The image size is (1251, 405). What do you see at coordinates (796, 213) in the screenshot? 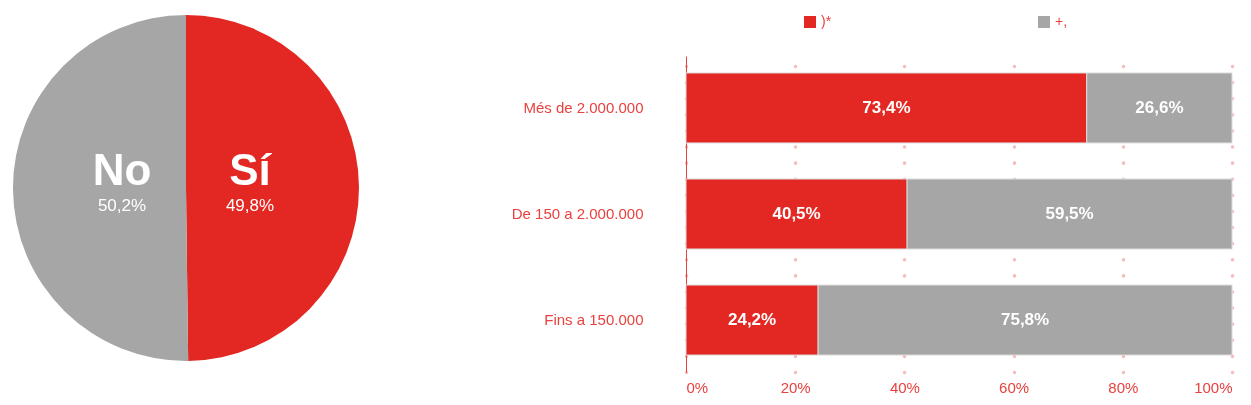
I see `data-label: 40,5%` at bounding box center [796, 213].